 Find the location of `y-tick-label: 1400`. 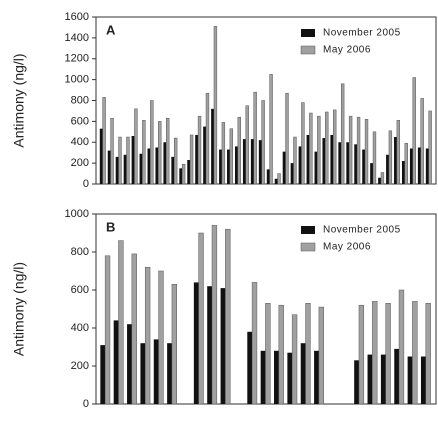

y-tick-label: 1400 is located at coordinates (77, 38).